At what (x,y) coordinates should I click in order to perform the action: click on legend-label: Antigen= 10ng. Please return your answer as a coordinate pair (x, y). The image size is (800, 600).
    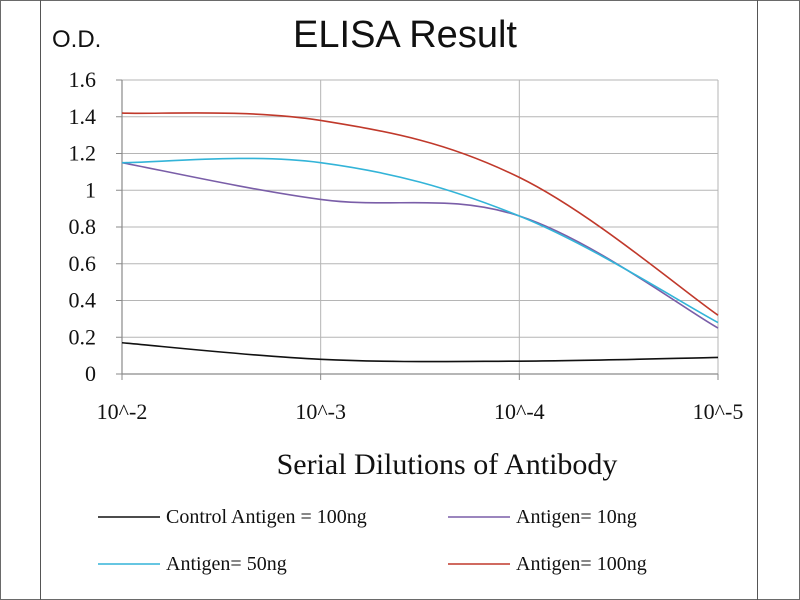
    Looking at the image, I should click on (576, 517).